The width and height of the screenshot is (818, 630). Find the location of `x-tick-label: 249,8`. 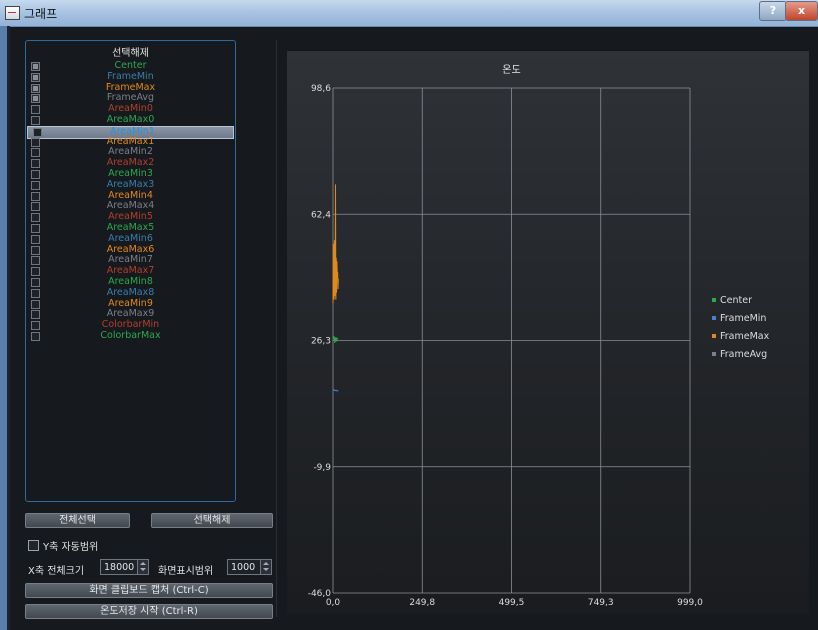

x-tick-label: 249,8 is located at coordinates (422, 603).